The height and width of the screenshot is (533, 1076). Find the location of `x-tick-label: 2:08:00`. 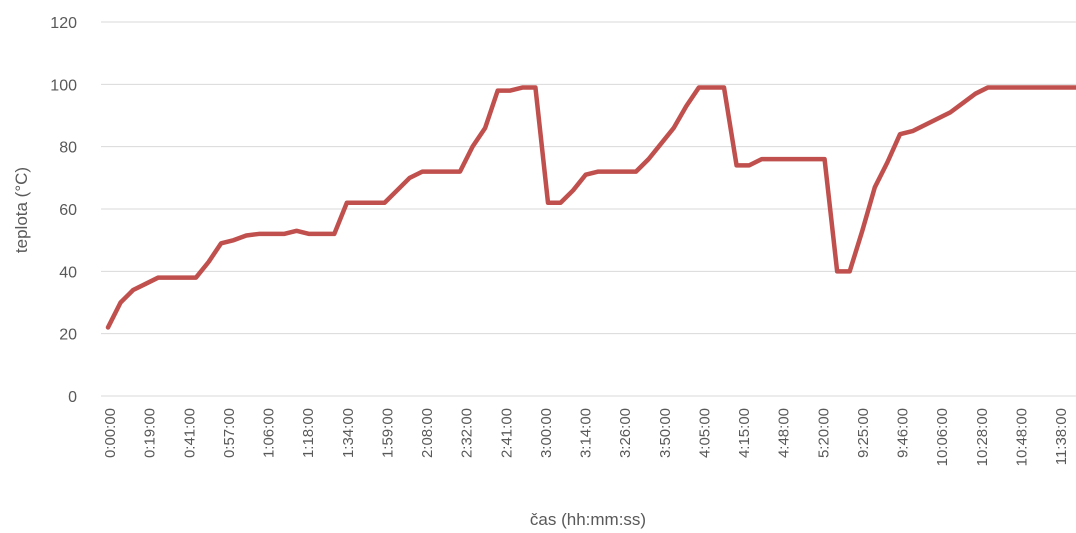

x-tick-label: 2:08:00 is located at coordinates (427, 433).